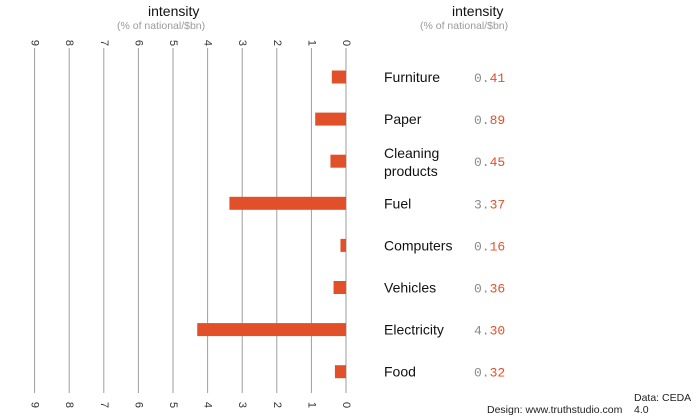  What do you see at coordinates (174, 11) in the screenshot?
I see `left-axis-title: intensity` at bounding box center [174, 11].